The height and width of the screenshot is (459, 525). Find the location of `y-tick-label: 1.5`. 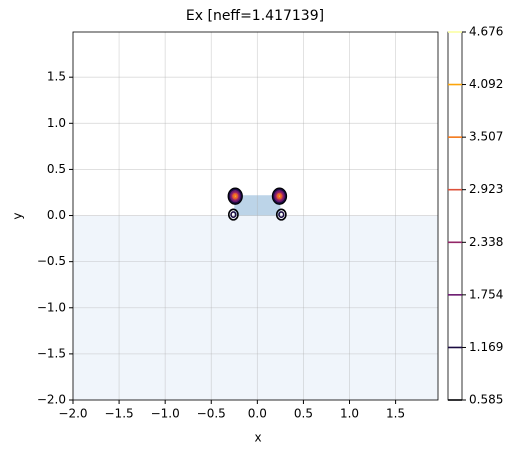

y-tick-label: 1.5 is located at coordinates (56, 77).